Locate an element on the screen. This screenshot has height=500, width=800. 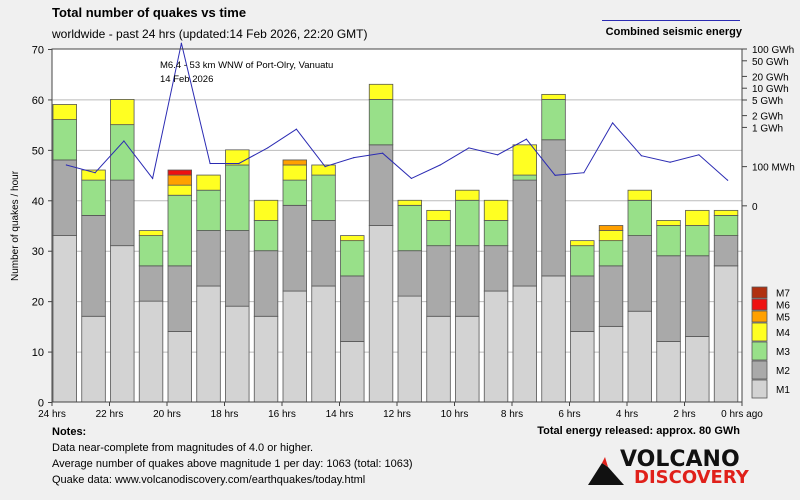
y-axis: 0 10 20 30 40 50 60 70 is located at coordinates (42, 227).